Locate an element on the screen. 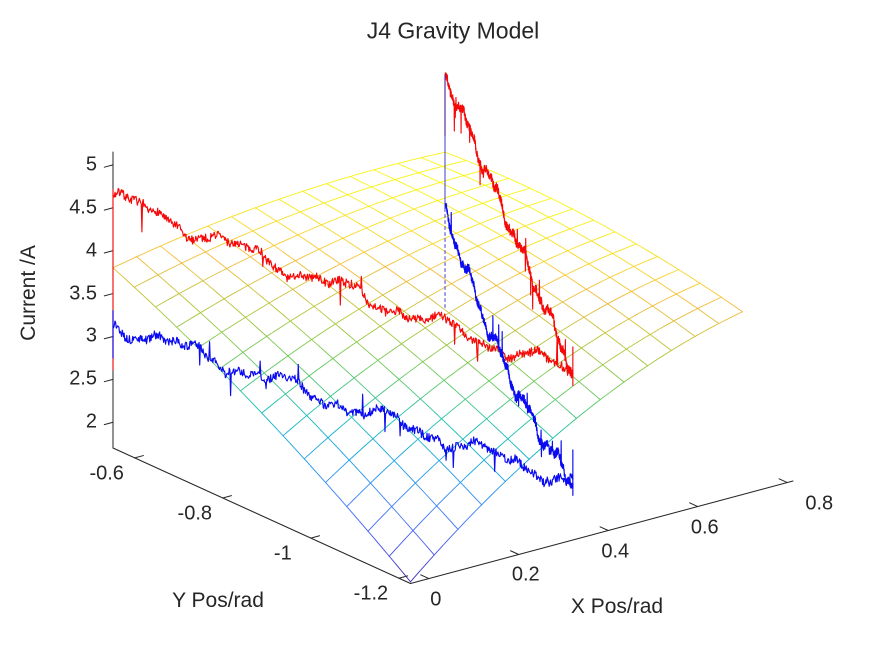  x-tick-label: 0.6 is located at coordinates (704, 527).